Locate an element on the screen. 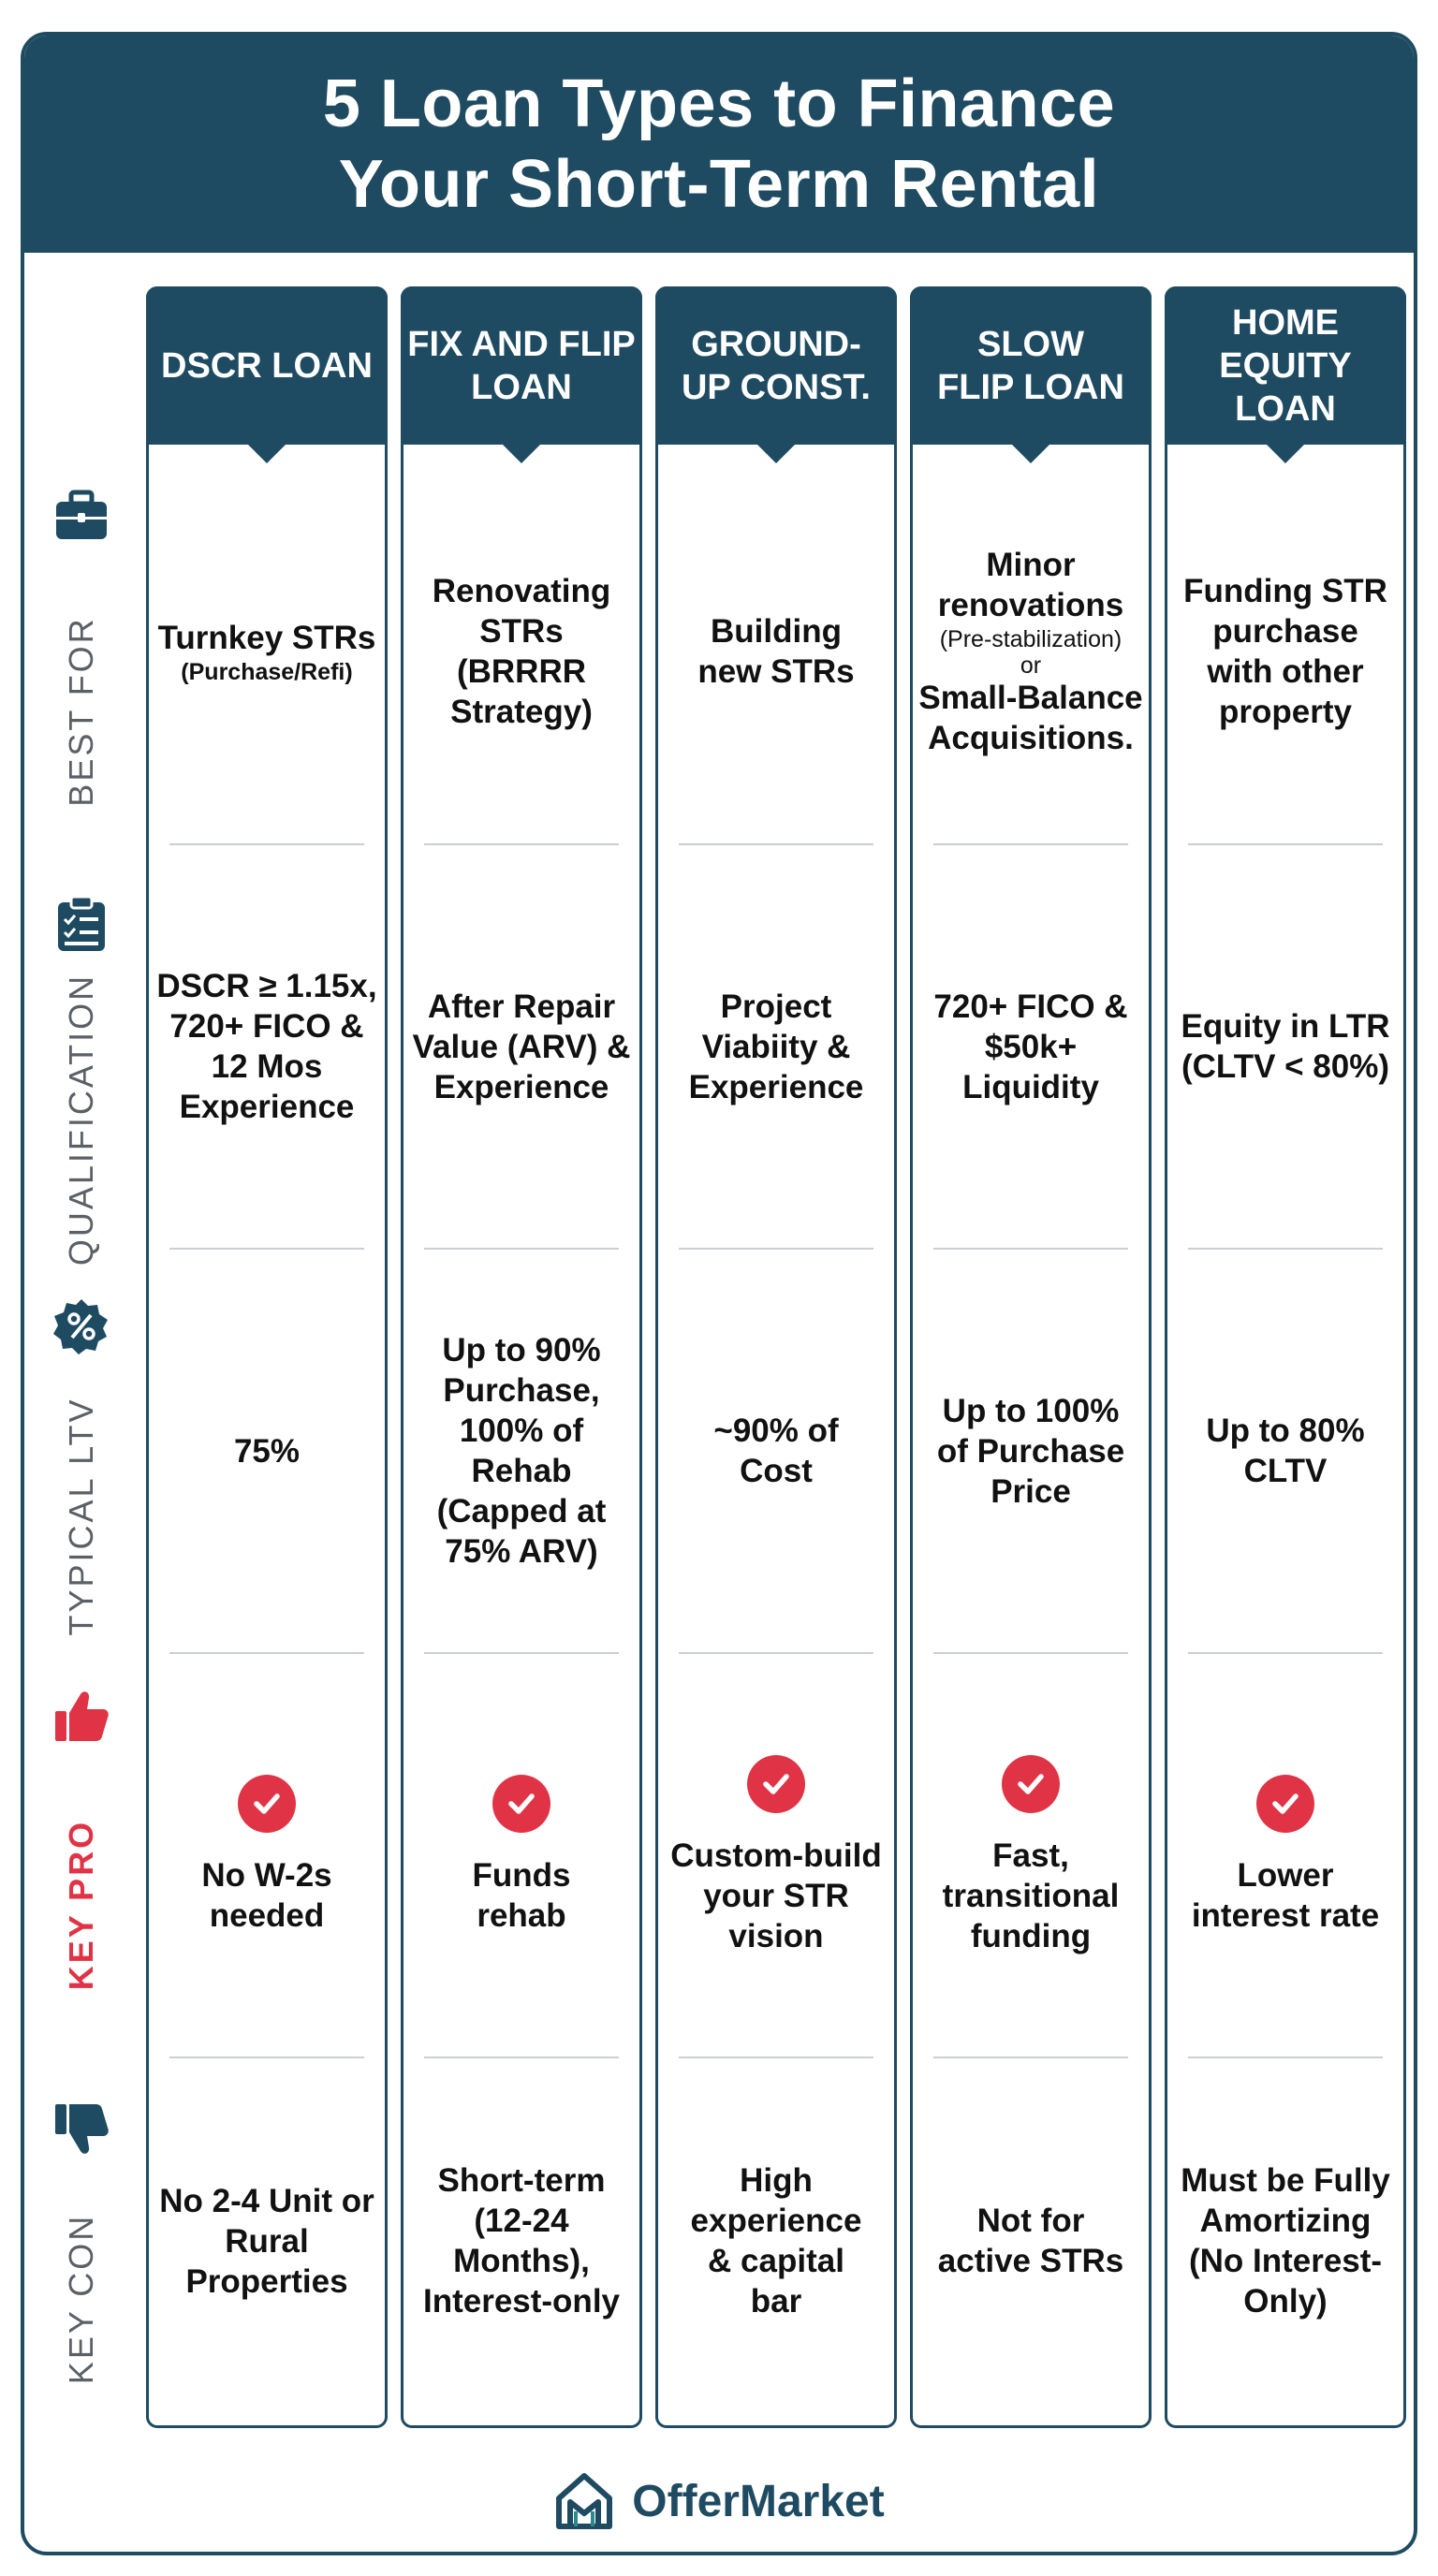 The height and width of the screenshot is (2576, 1438). qualification-text: 720+ FICO & $50k+ Liquidity is located at coordinates (1030, 1046).